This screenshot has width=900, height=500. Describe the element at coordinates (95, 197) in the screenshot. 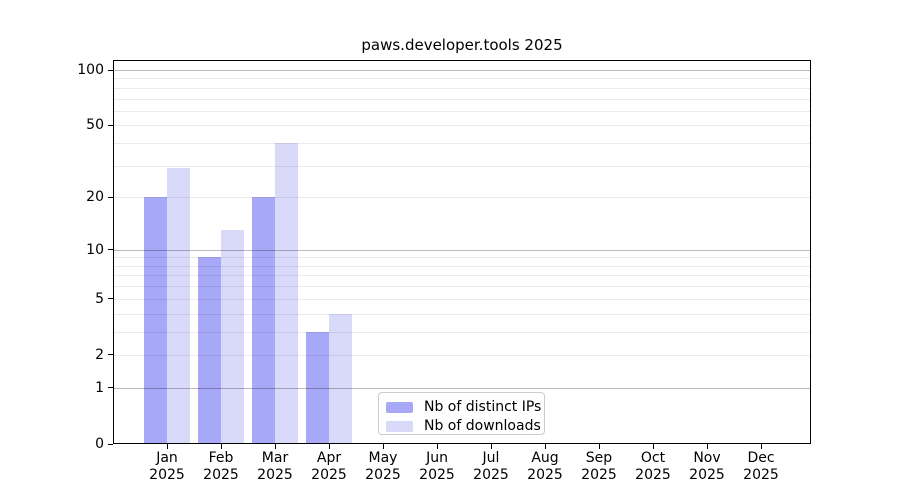

I see `y-tick-label: 20` at that location.